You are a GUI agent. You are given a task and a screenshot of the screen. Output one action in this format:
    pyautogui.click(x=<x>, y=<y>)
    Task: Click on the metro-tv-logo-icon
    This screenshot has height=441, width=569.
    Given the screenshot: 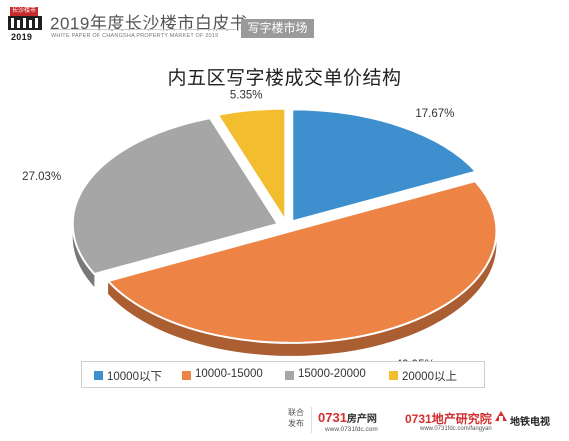 What is the action you would take?
    pyautogui.click(x=501, y=416)
    